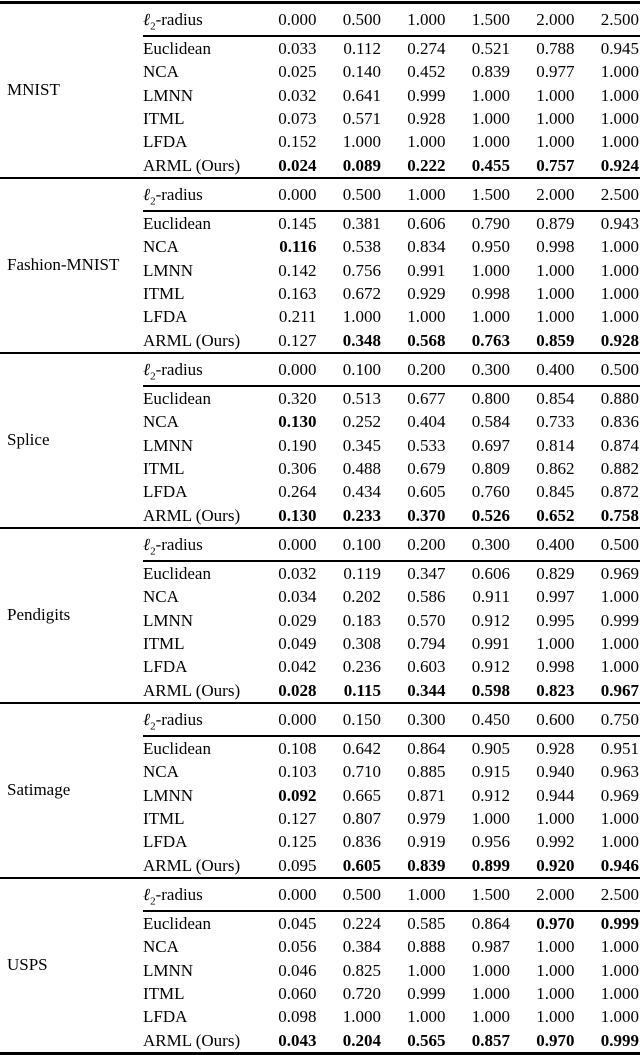 The height and width of the screenshot is (1055, 640). I want to click on result-value: 0.888, so click(414, 946).